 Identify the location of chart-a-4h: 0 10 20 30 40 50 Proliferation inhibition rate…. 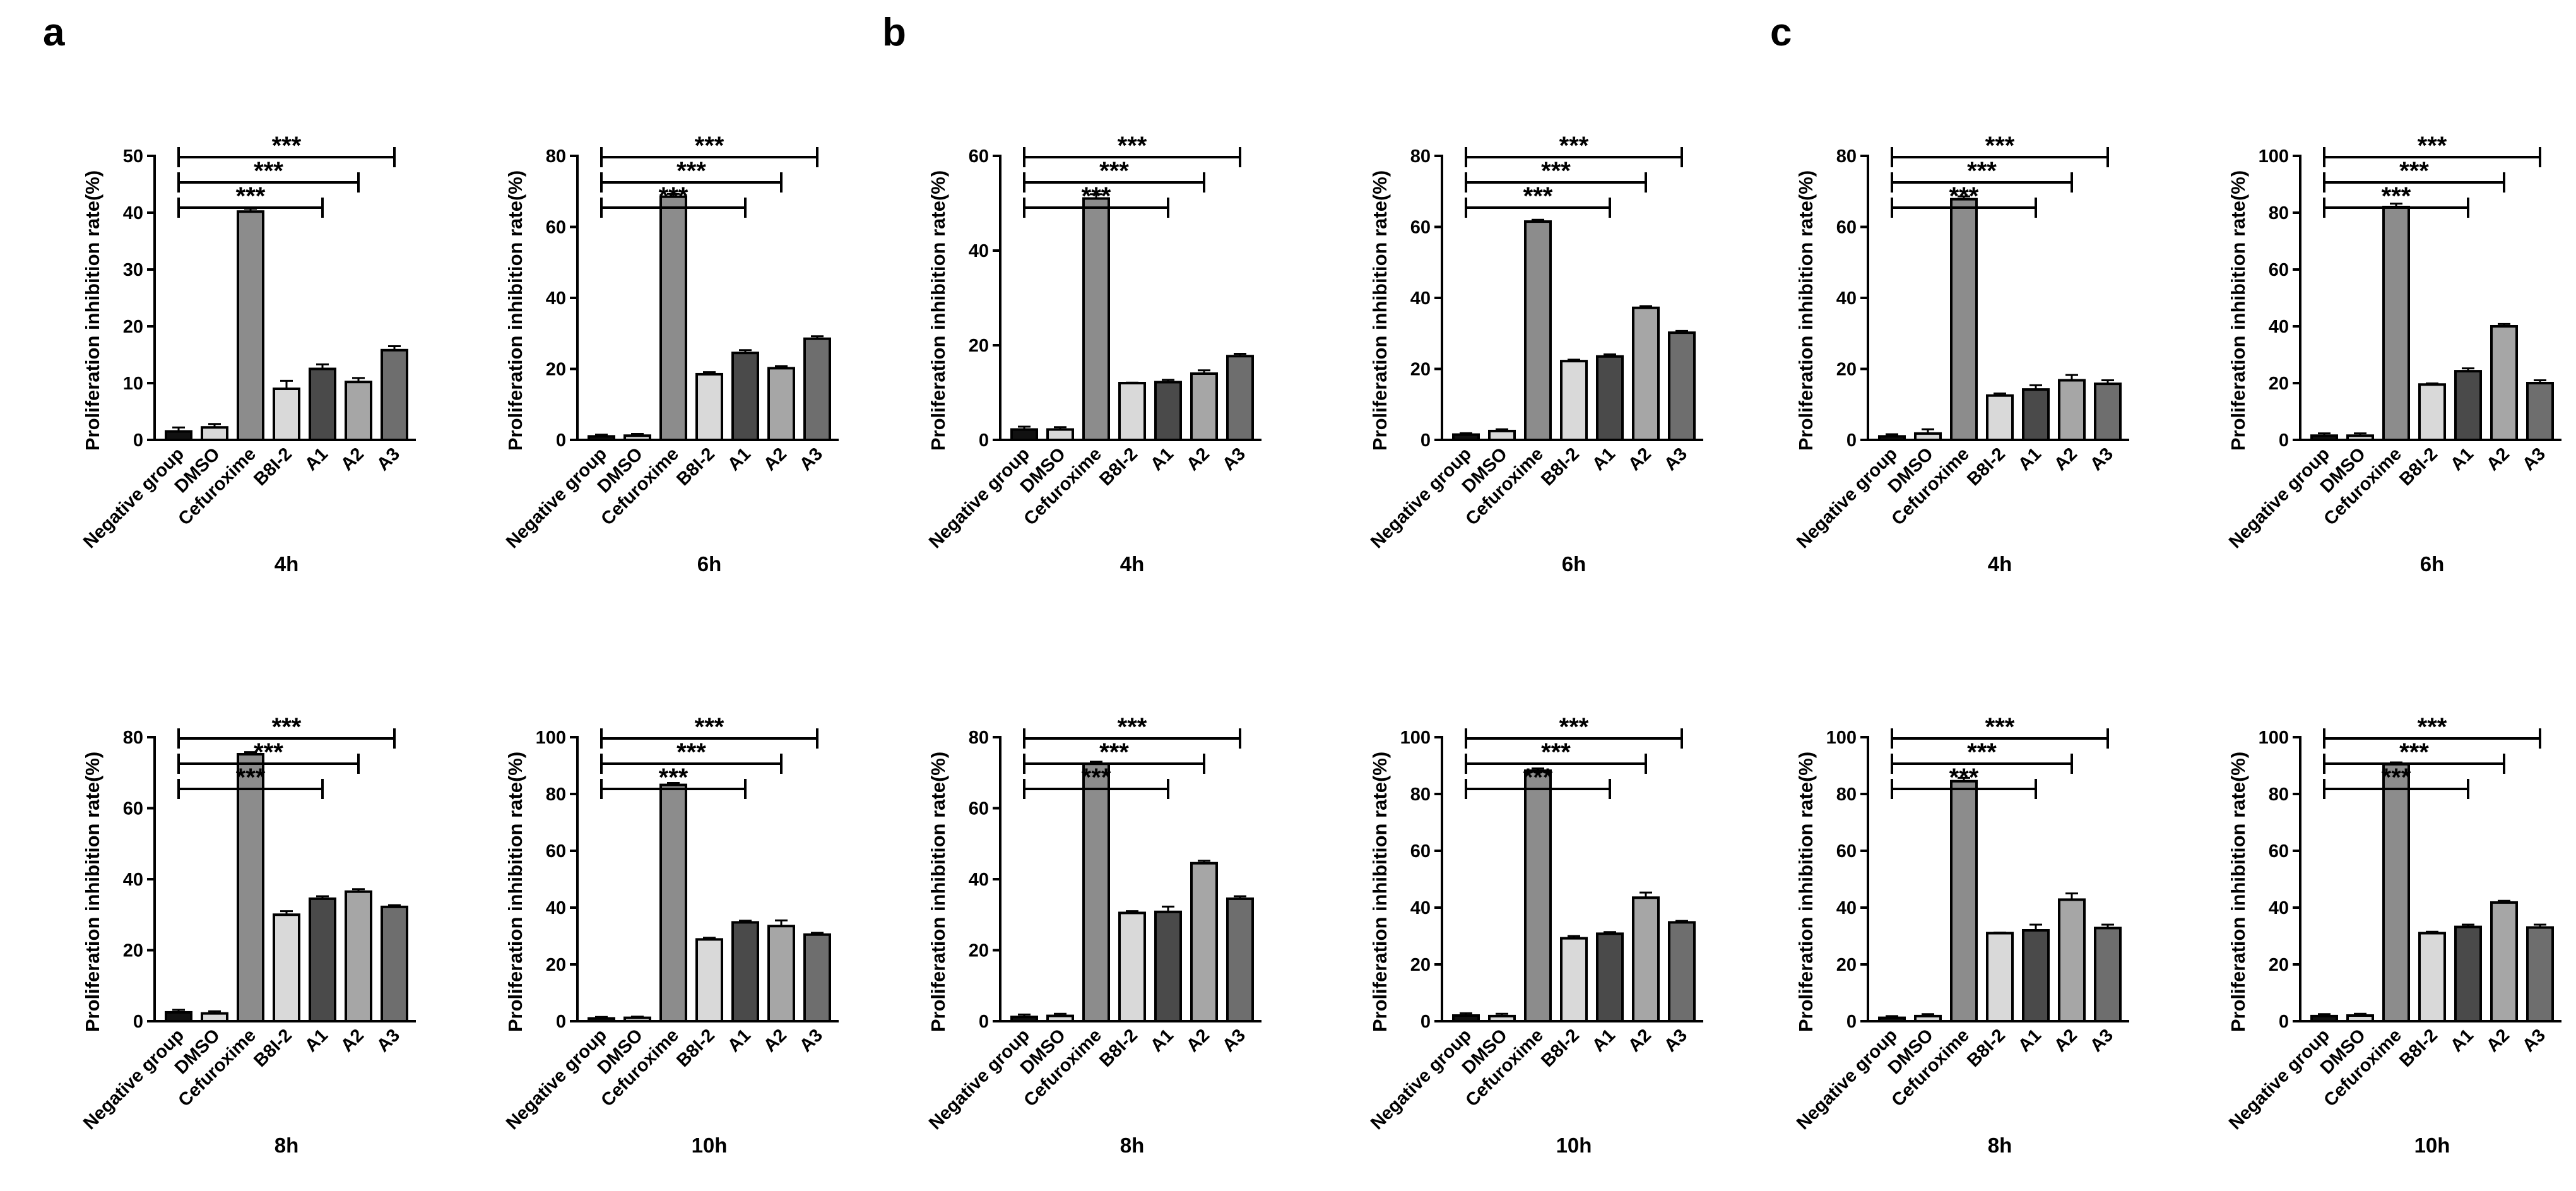
(248, 354).